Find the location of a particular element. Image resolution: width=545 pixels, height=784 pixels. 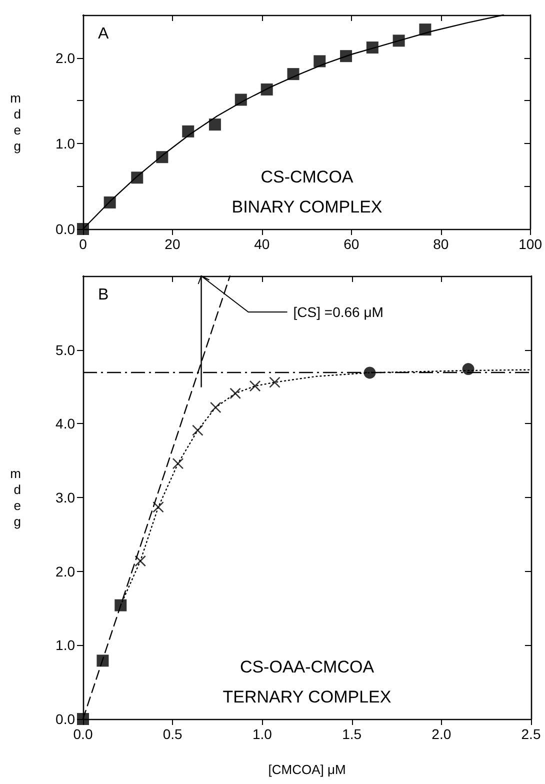

x-tick-label: 40 is located at coordinates (262, 244).